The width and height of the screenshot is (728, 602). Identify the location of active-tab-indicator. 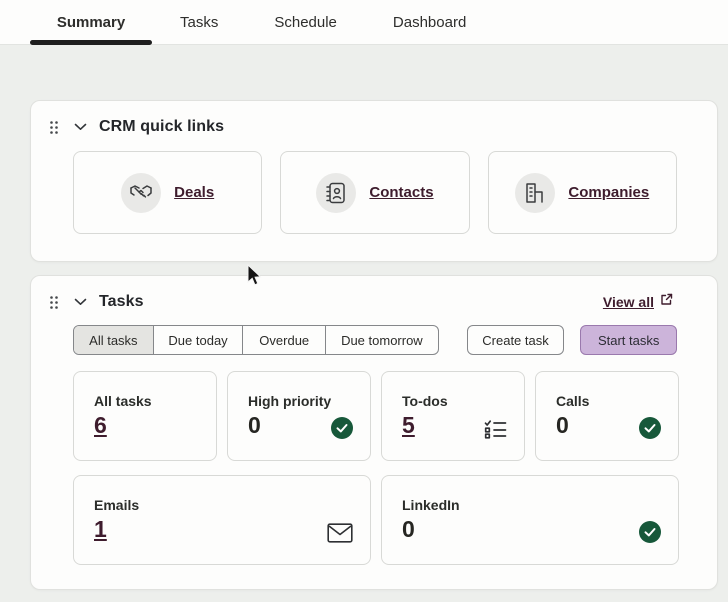
(91, 42).